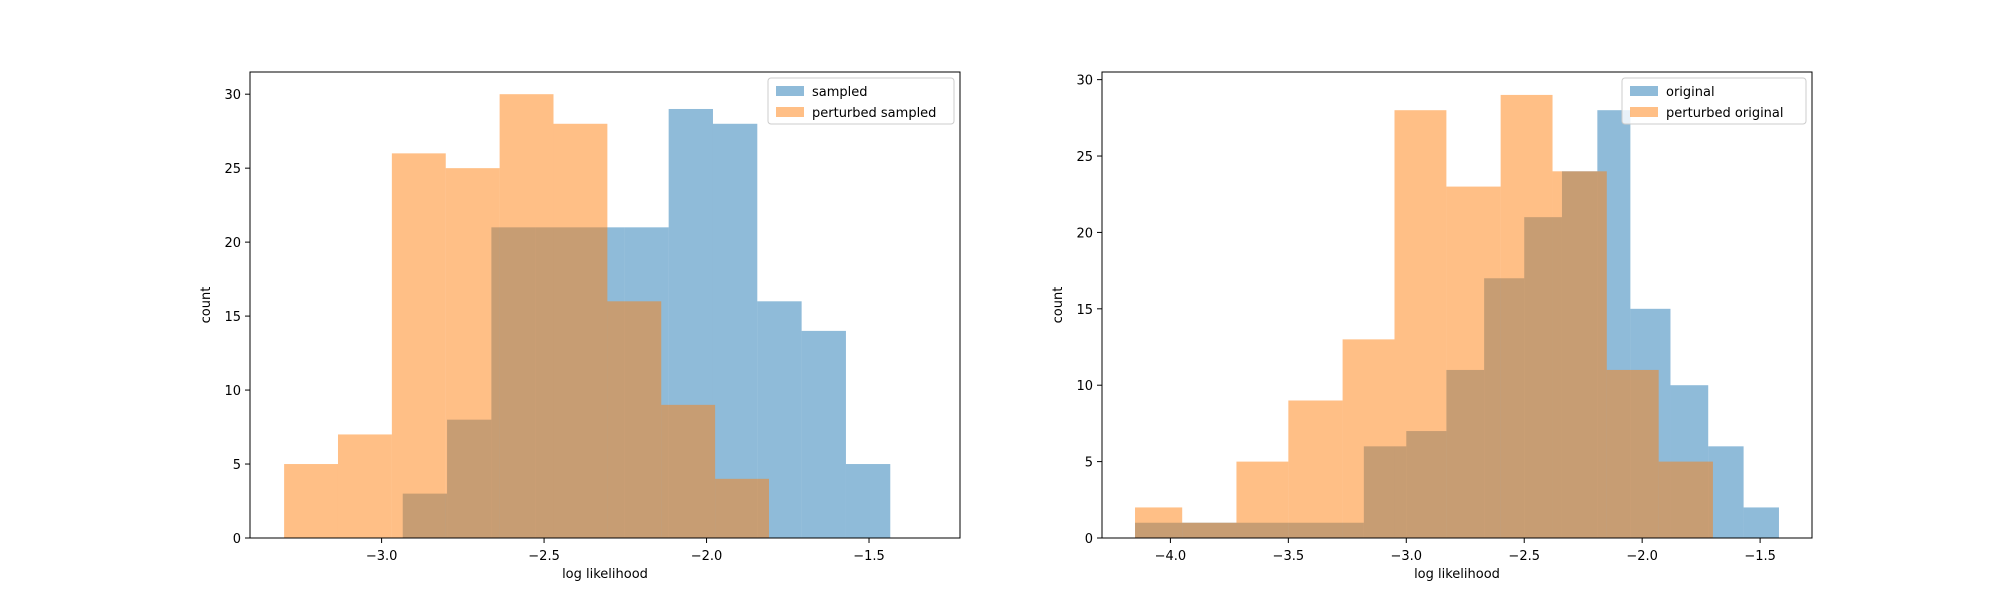 This screenshot has height=600, width=2000. What do you see at coordinates (1725, 113) in the screenshot?
I see `legend-label: perturbed original` at bounding box center [1725, 113].